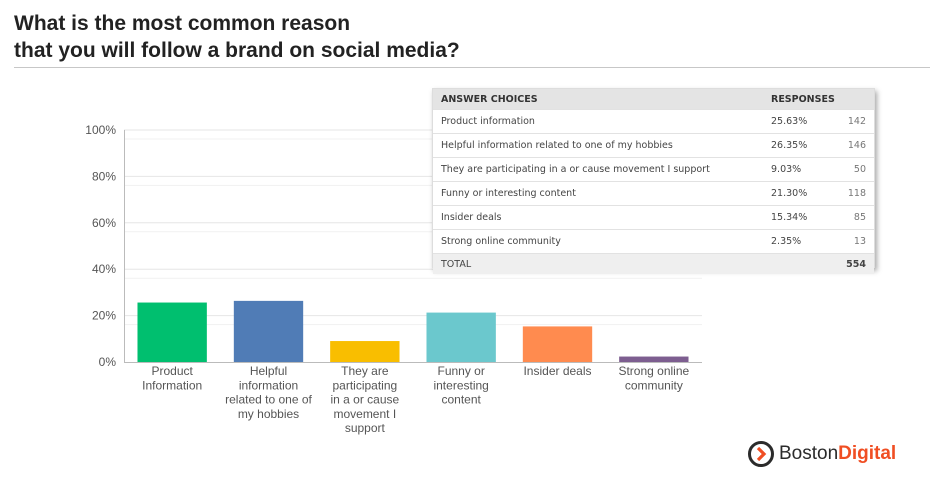  I want to click on response-count: 50, so click(847, 169).